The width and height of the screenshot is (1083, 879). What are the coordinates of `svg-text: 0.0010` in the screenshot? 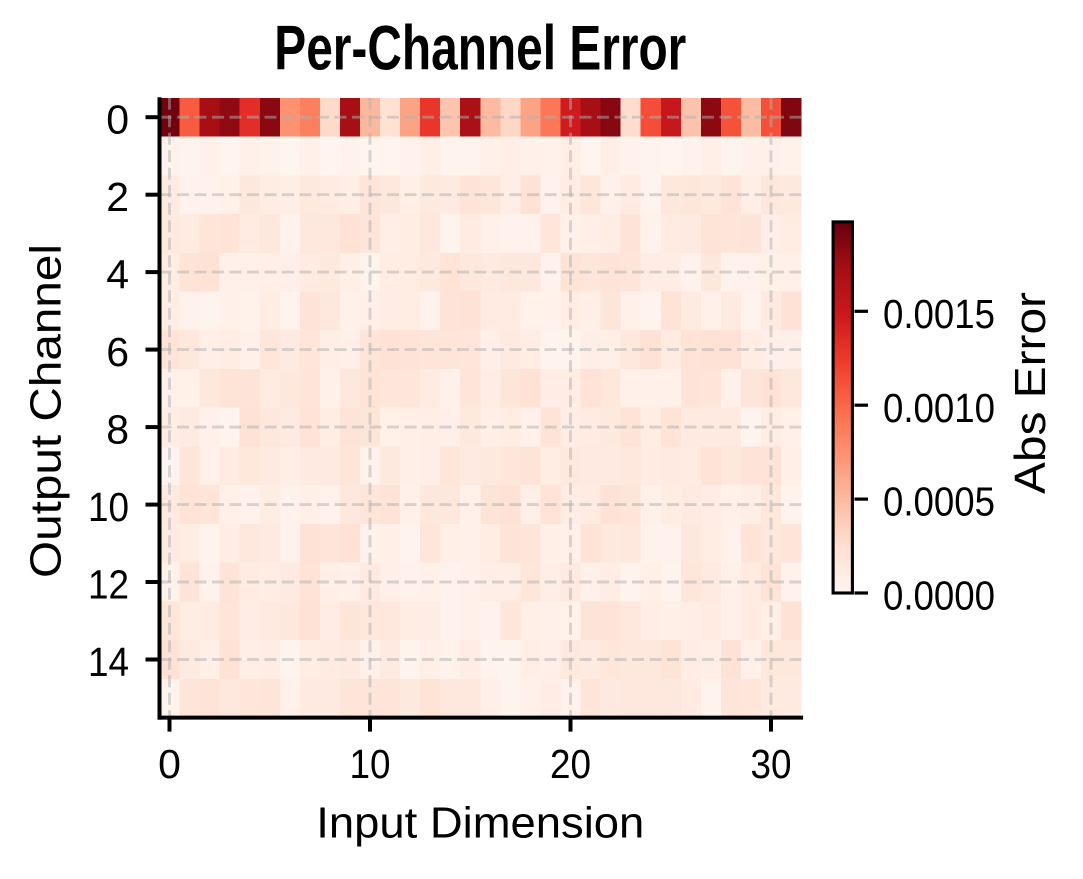 It's located at (939, 408).